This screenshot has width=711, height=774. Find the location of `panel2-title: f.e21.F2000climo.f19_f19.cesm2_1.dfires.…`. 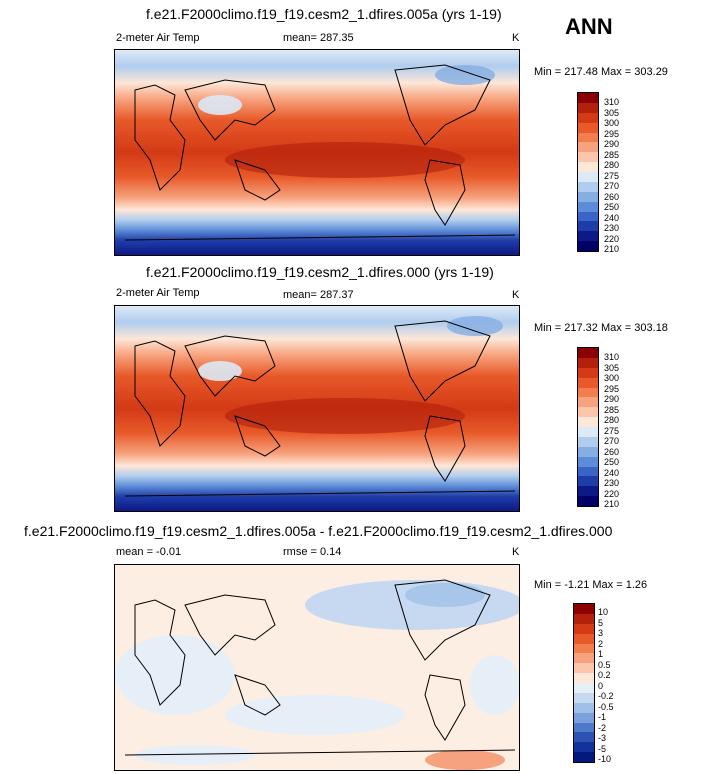

panel2-title: f.e21.F2000climo.f19_f19.cesm2_1.dfires.… is located at coordinates (320, 272).